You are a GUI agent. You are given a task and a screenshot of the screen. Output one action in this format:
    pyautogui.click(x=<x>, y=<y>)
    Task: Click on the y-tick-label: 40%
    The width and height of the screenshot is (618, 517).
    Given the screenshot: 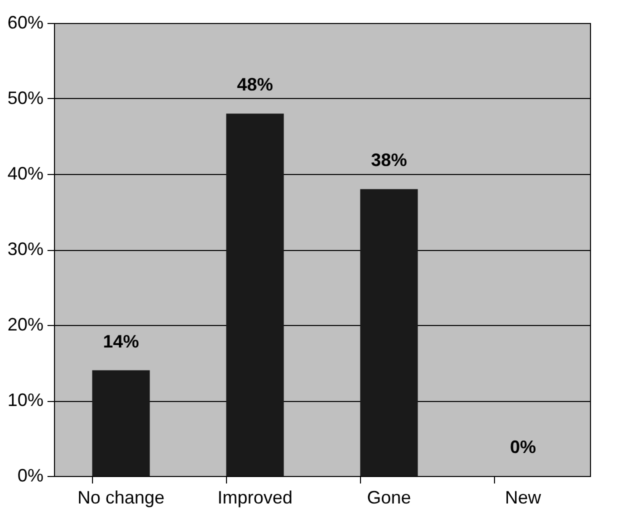 What is the action you would take?
    pyautogui.click(x=25, y=174)
    